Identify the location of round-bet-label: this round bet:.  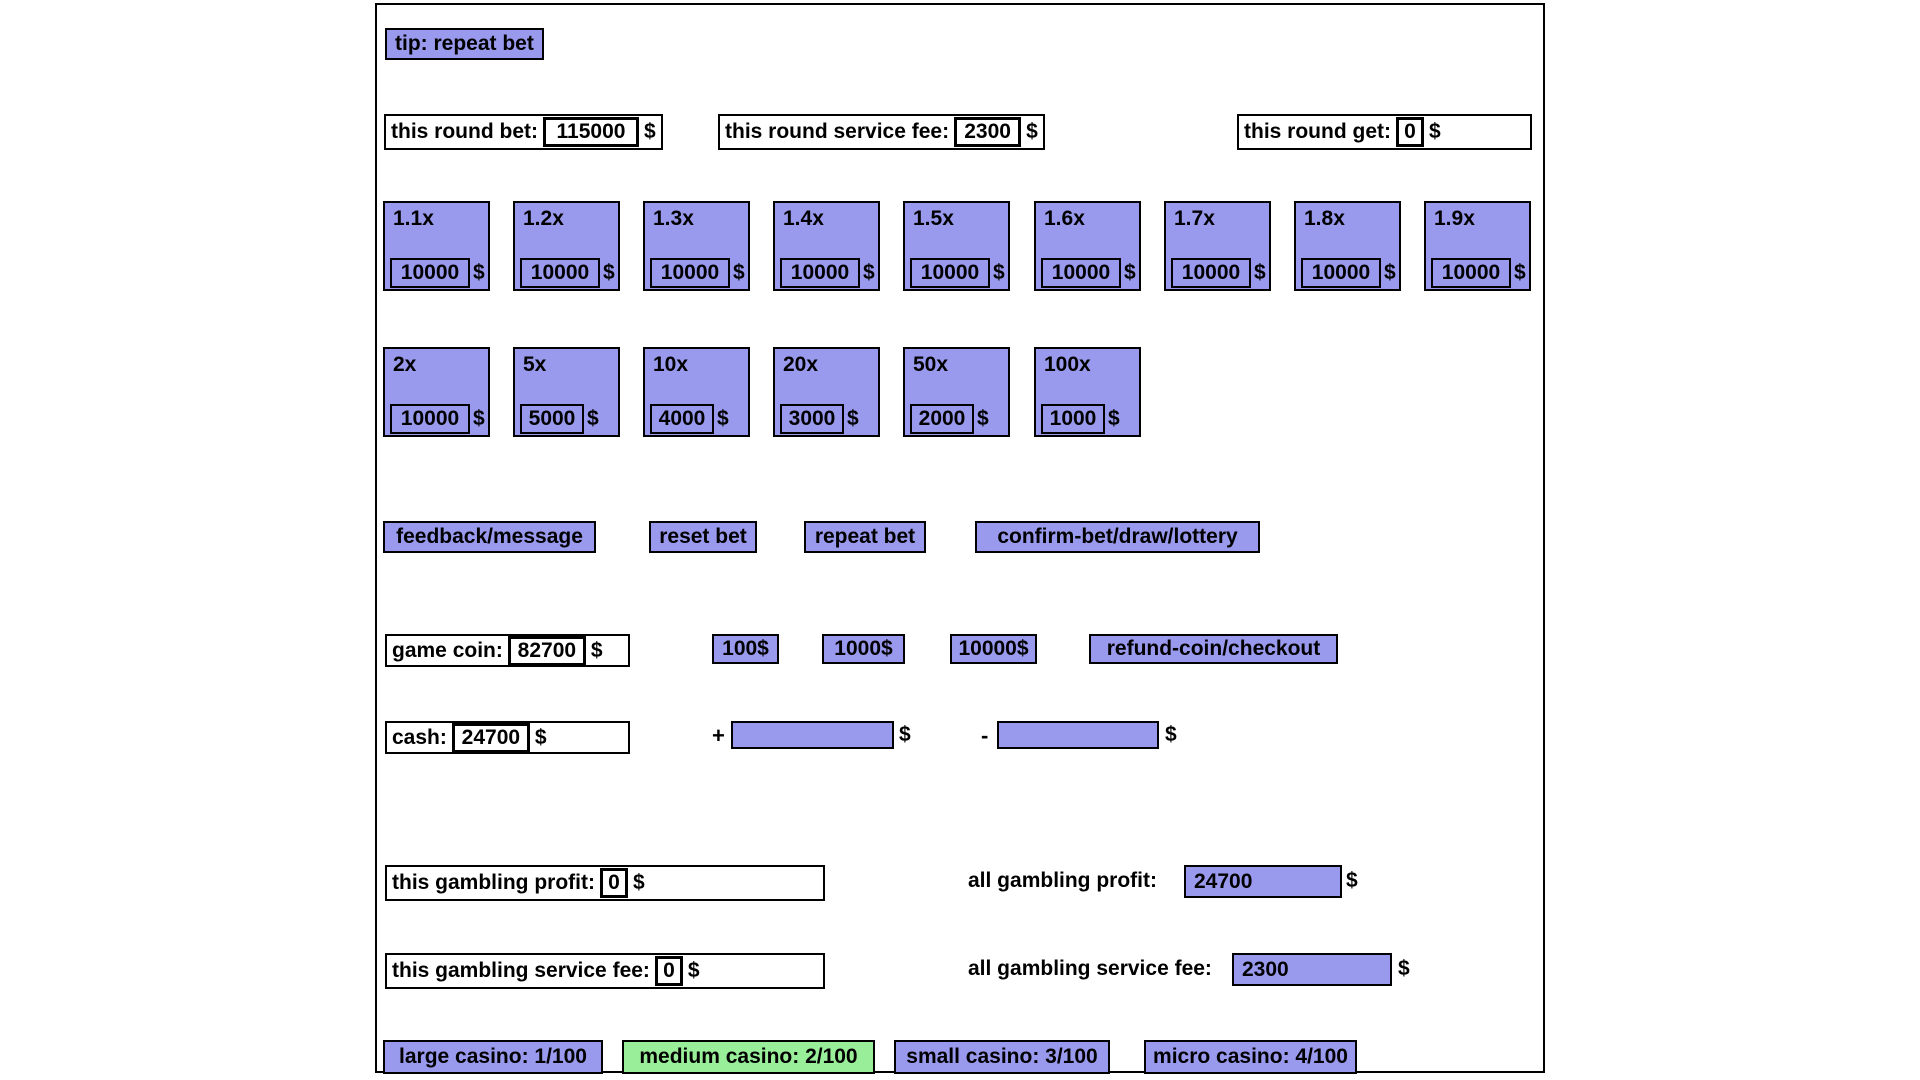
(464, 131).